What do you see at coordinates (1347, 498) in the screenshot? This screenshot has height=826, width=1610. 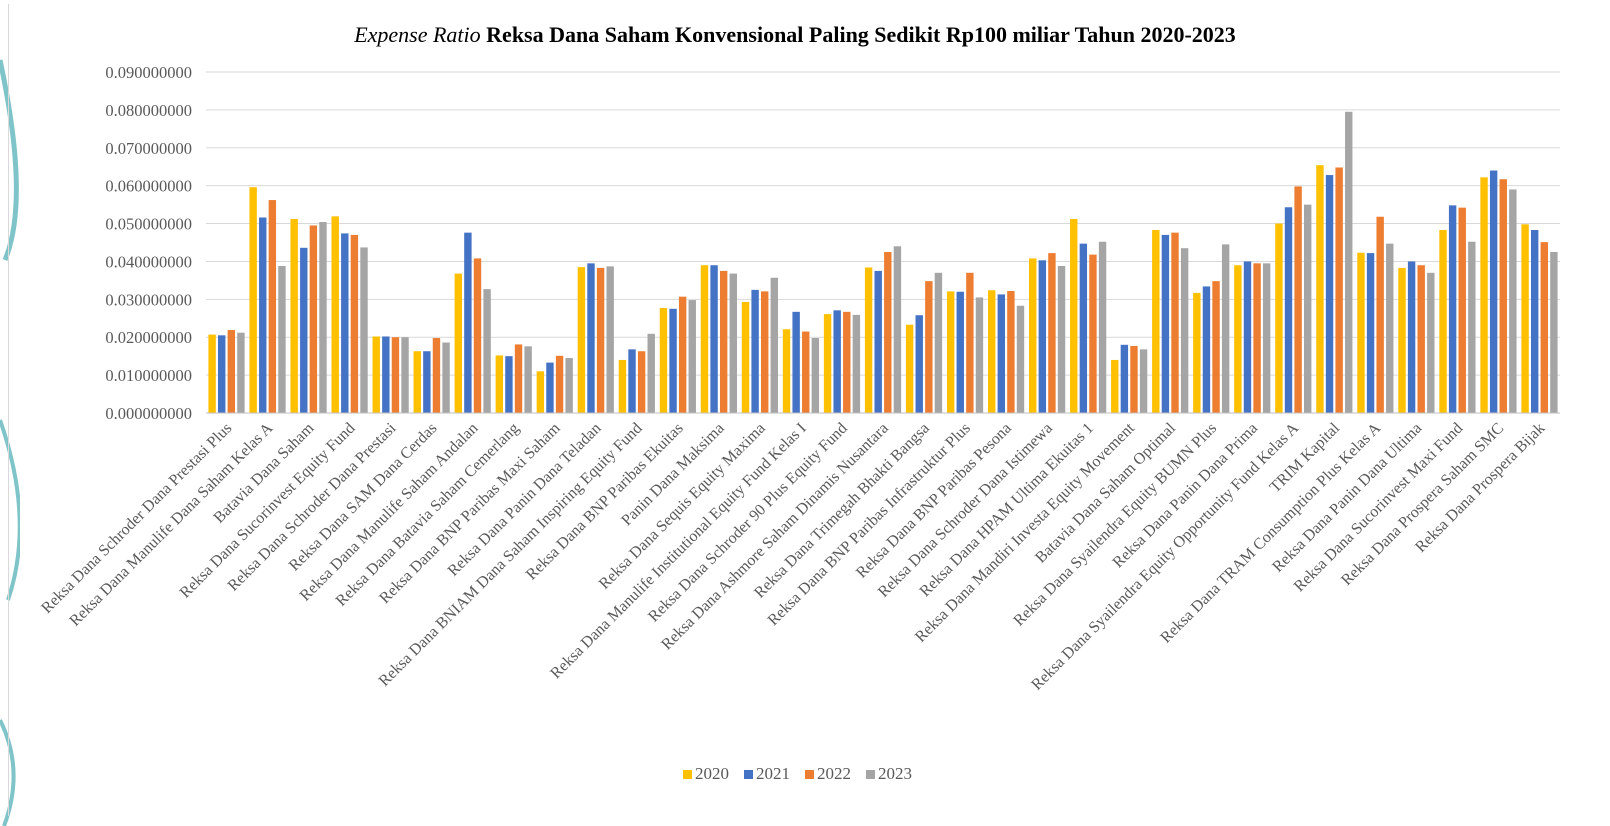 I see `category-label: Reksa Dana Panin Dana Ultima` at bounding box center [1347, 498].